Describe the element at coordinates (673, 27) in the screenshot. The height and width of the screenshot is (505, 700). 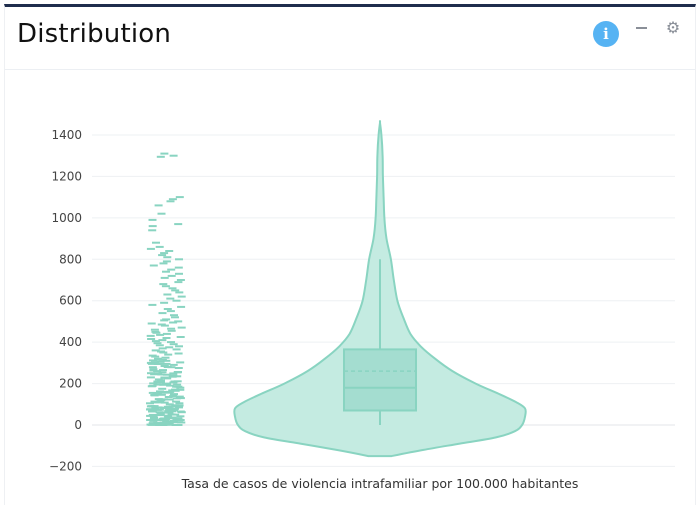
I see `gear-icon: ⚙` at that location.